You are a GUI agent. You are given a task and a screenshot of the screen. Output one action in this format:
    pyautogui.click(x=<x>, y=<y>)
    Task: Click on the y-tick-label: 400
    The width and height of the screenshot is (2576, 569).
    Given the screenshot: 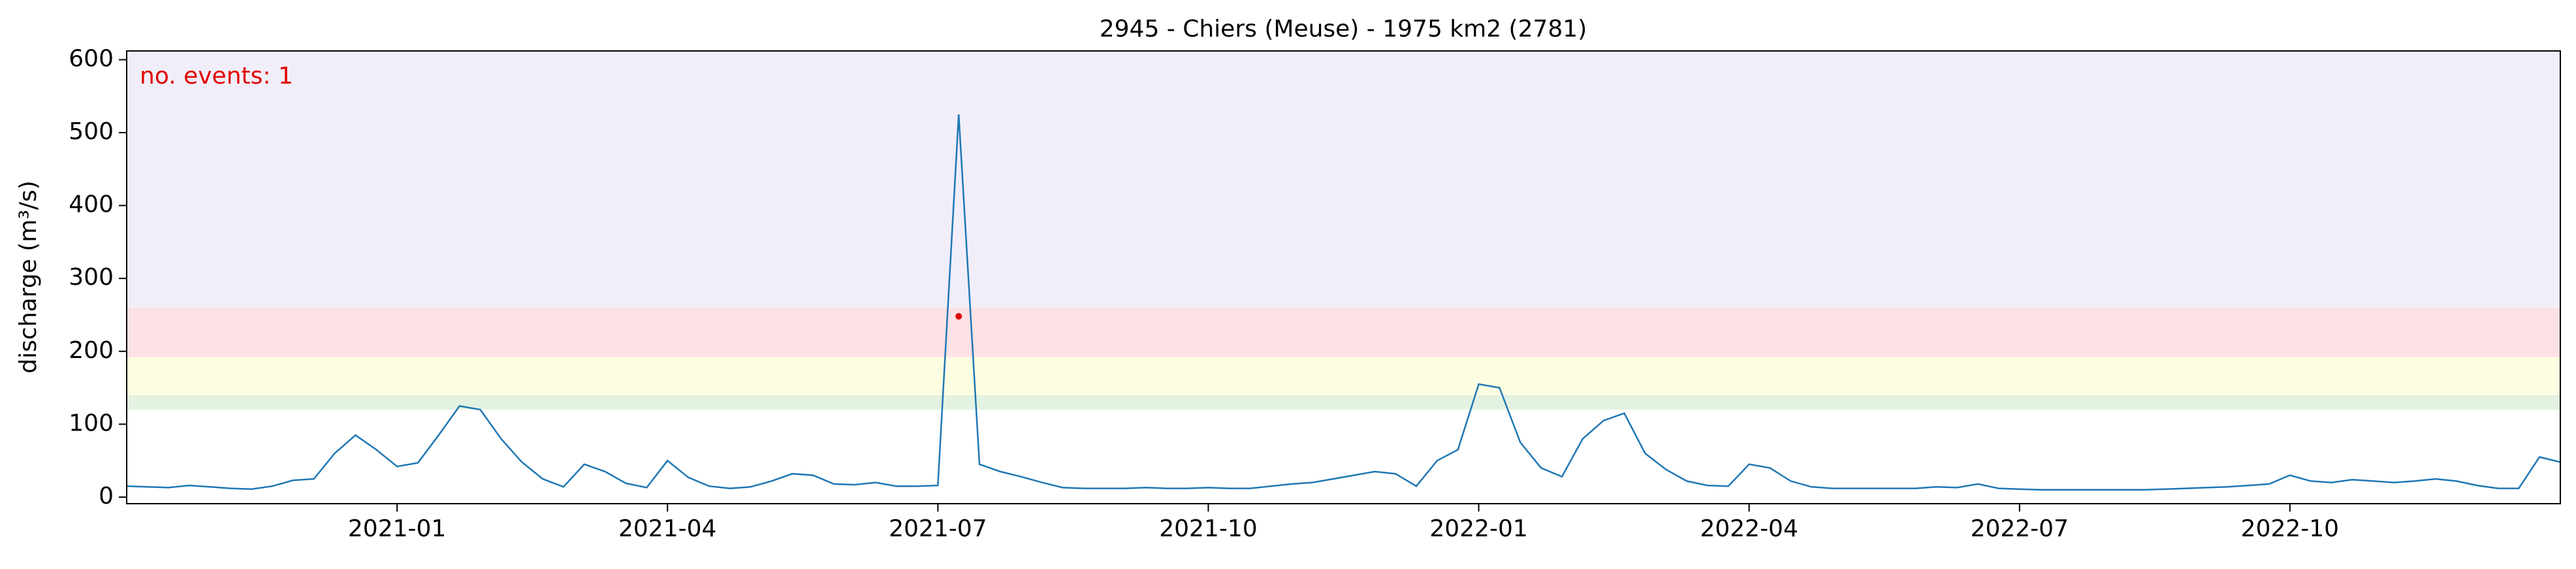 What is the action you would take?
    pyautogui.click(x=92, y=204)
    